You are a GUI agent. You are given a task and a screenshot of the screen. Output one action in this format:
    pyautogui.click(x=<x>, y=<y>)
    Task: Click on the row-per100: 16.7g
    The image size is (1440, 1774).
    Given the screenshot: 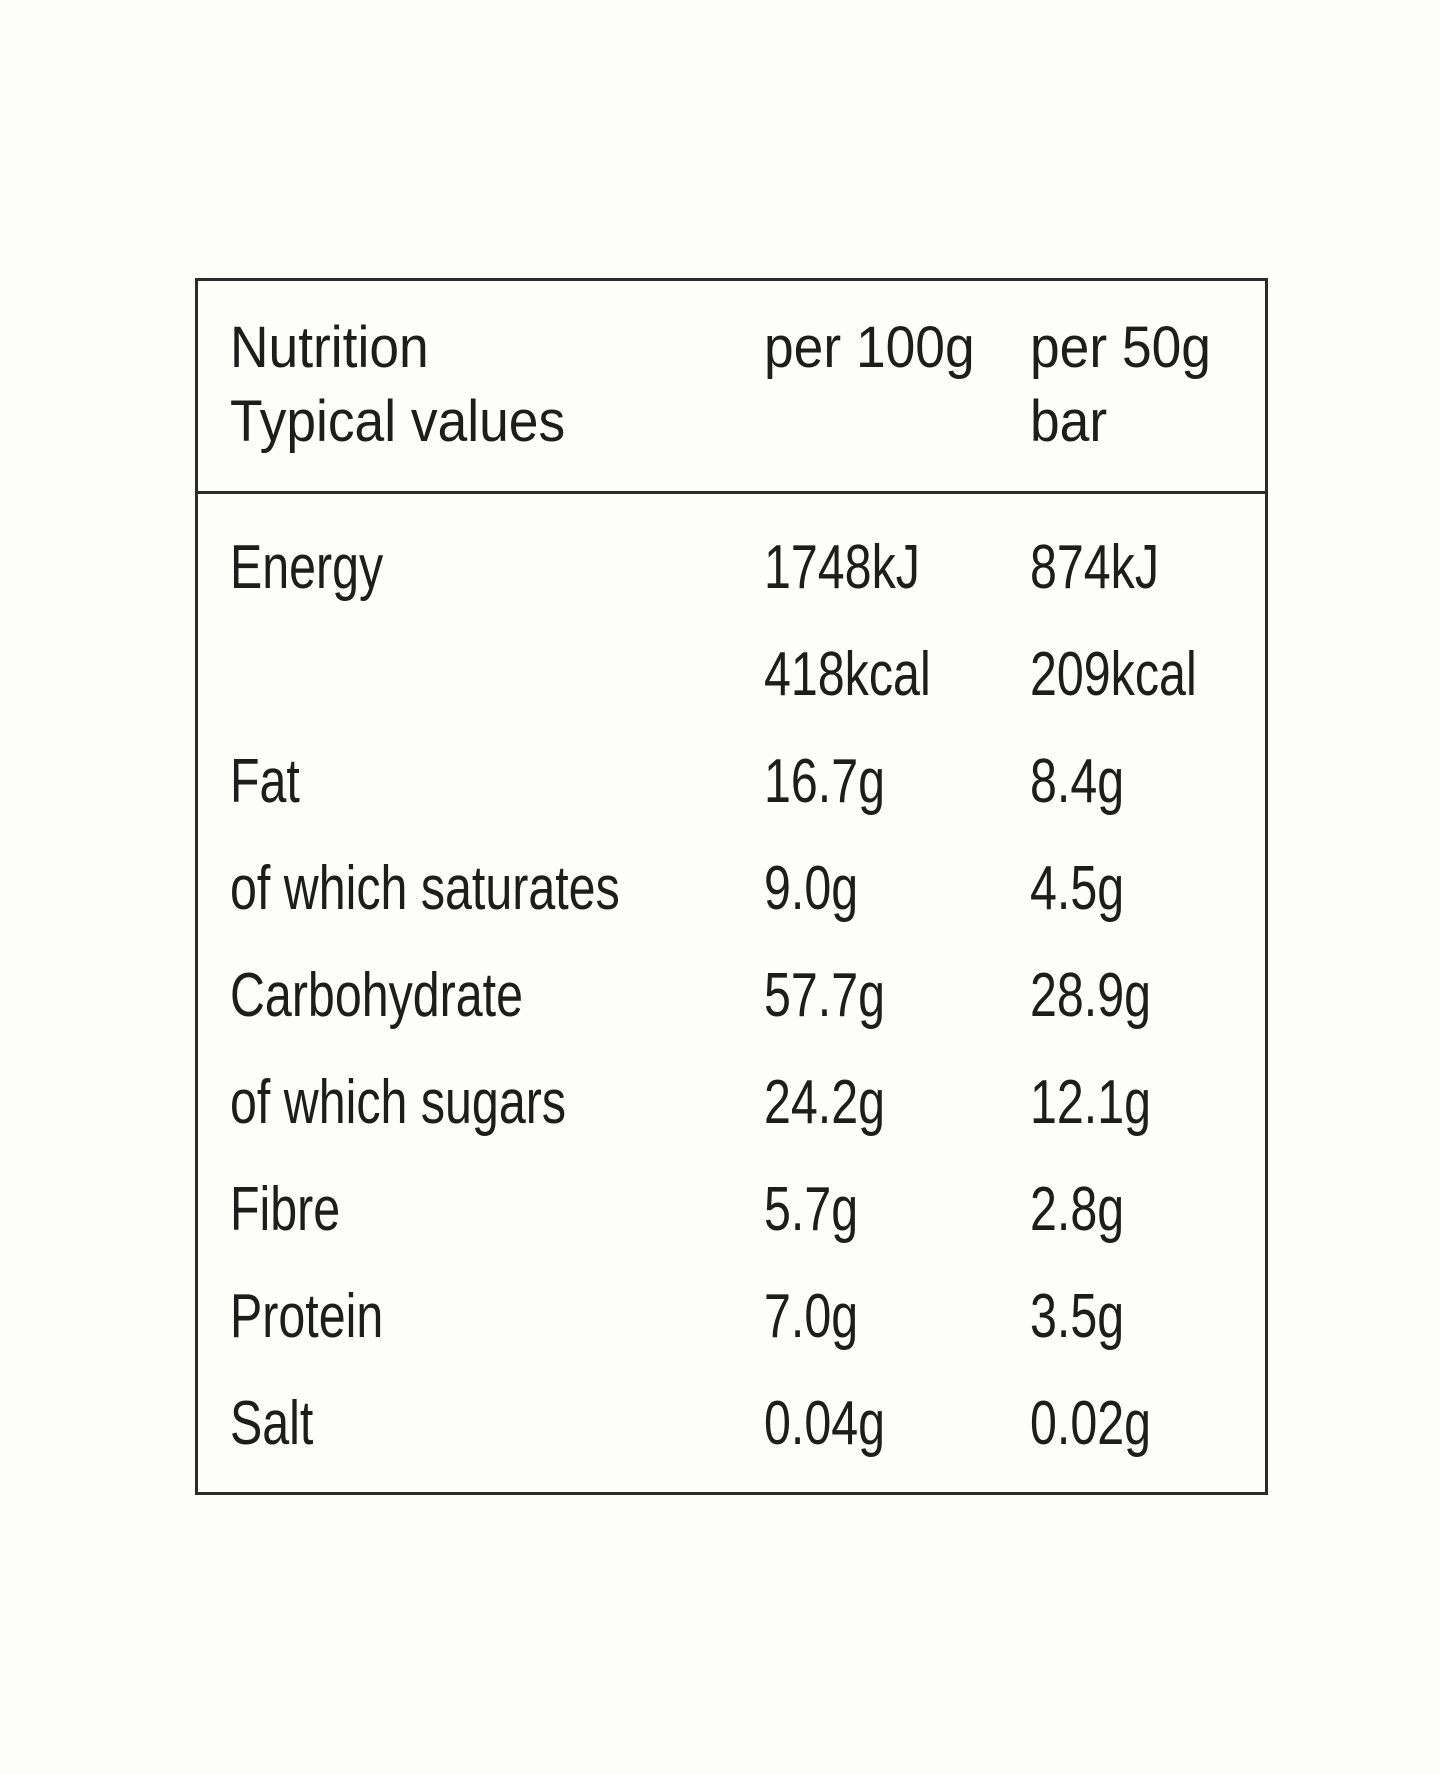 What is the action you would take?
    pyautogui.click(x=825, y=781)
    